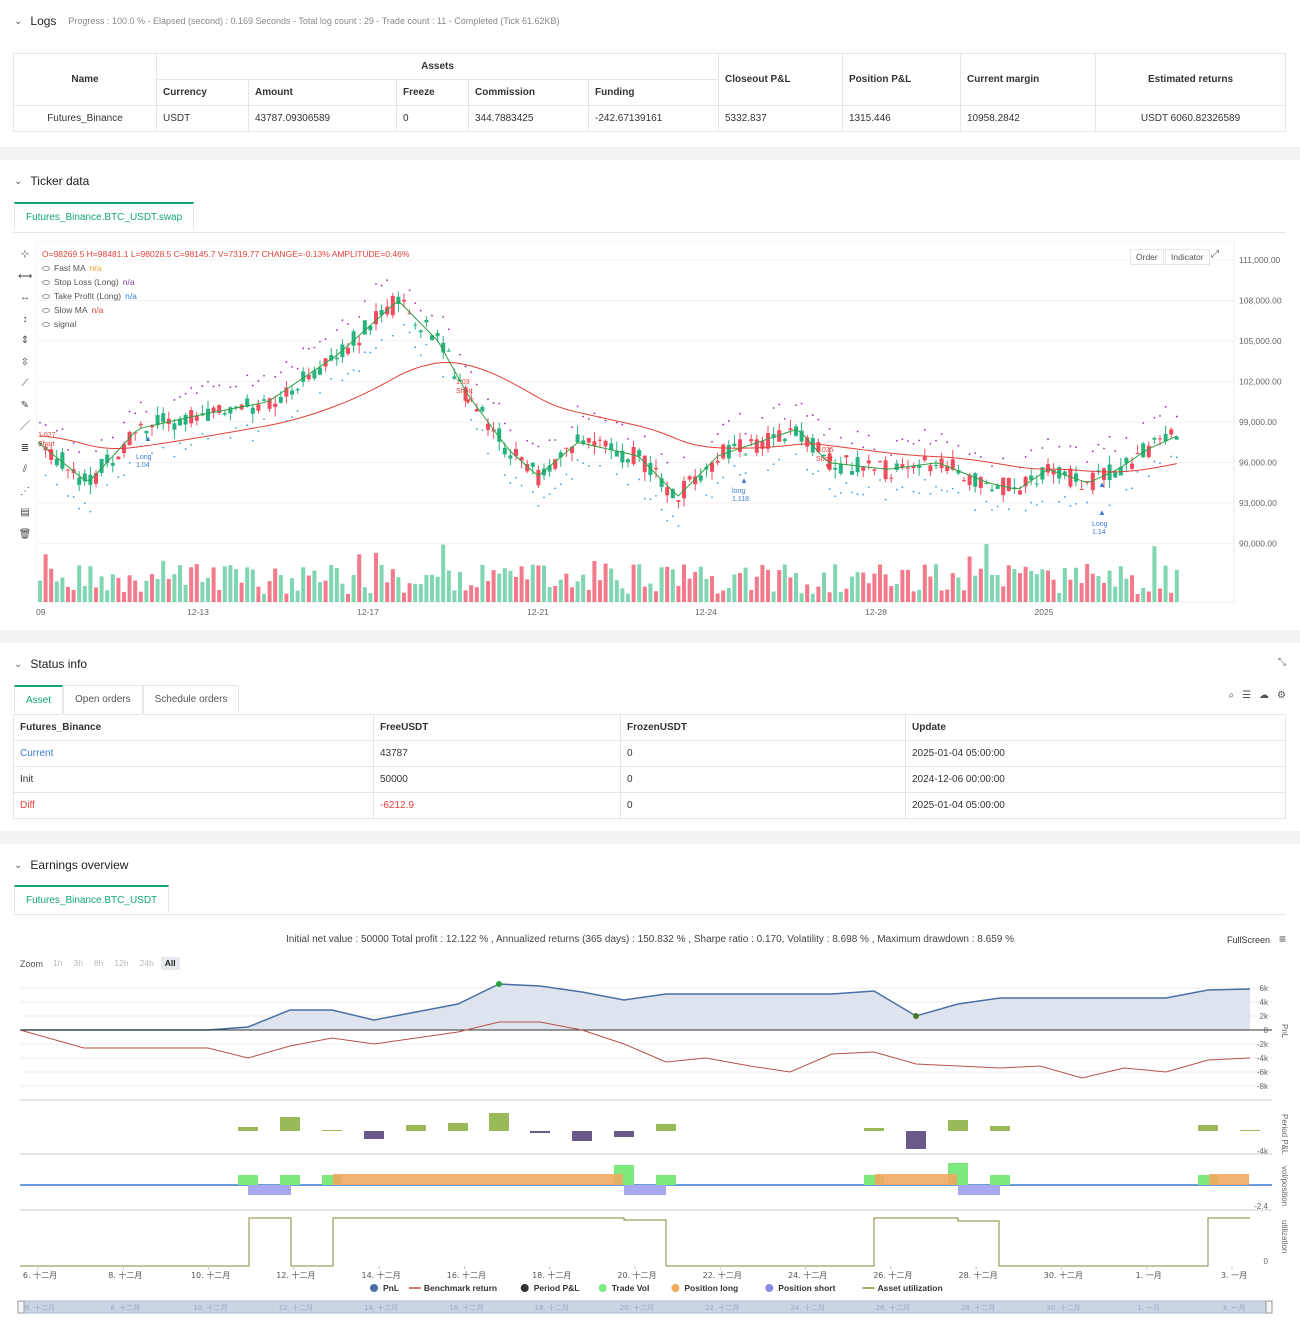  What do you see at coordinates (103, 699) in the screenshot?
I see `tab-open-orders: Open orders` at bounding box center [103, 699].